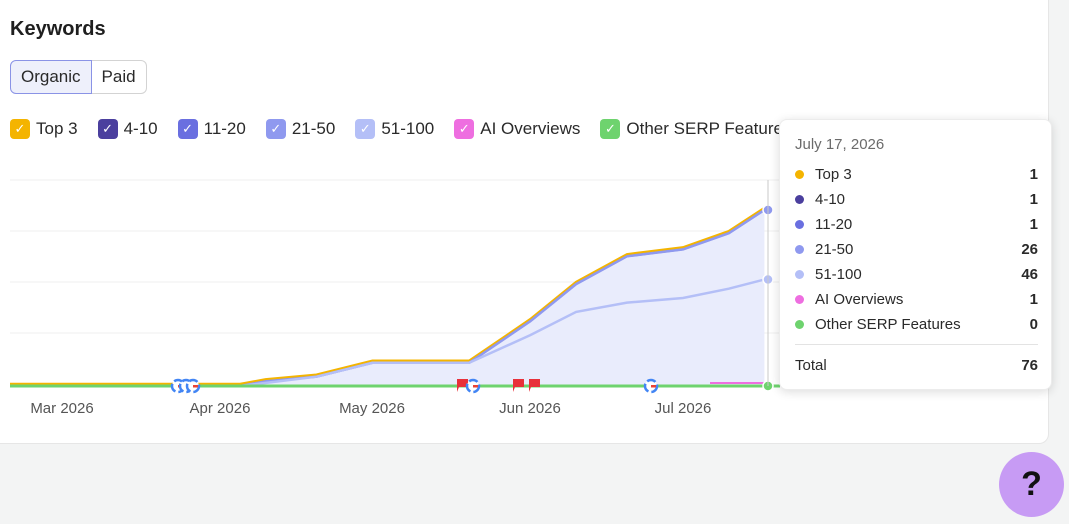  I want to click on tooltip-row-value: 46, so click(1029, 274).